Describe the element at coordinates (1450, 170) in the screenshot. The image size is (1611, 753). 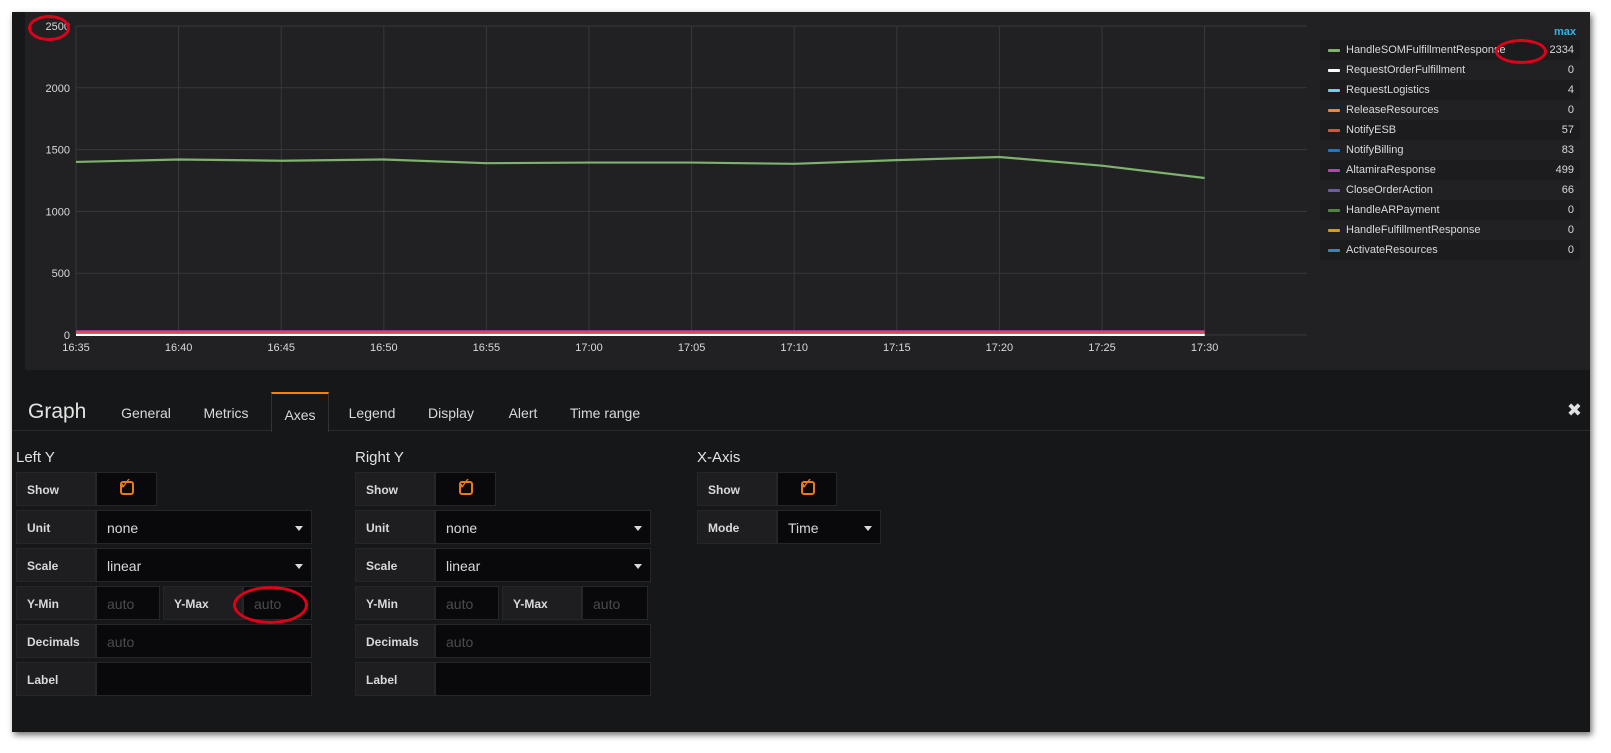
I see `legend-item: AltamiraResponse 499` at that location.